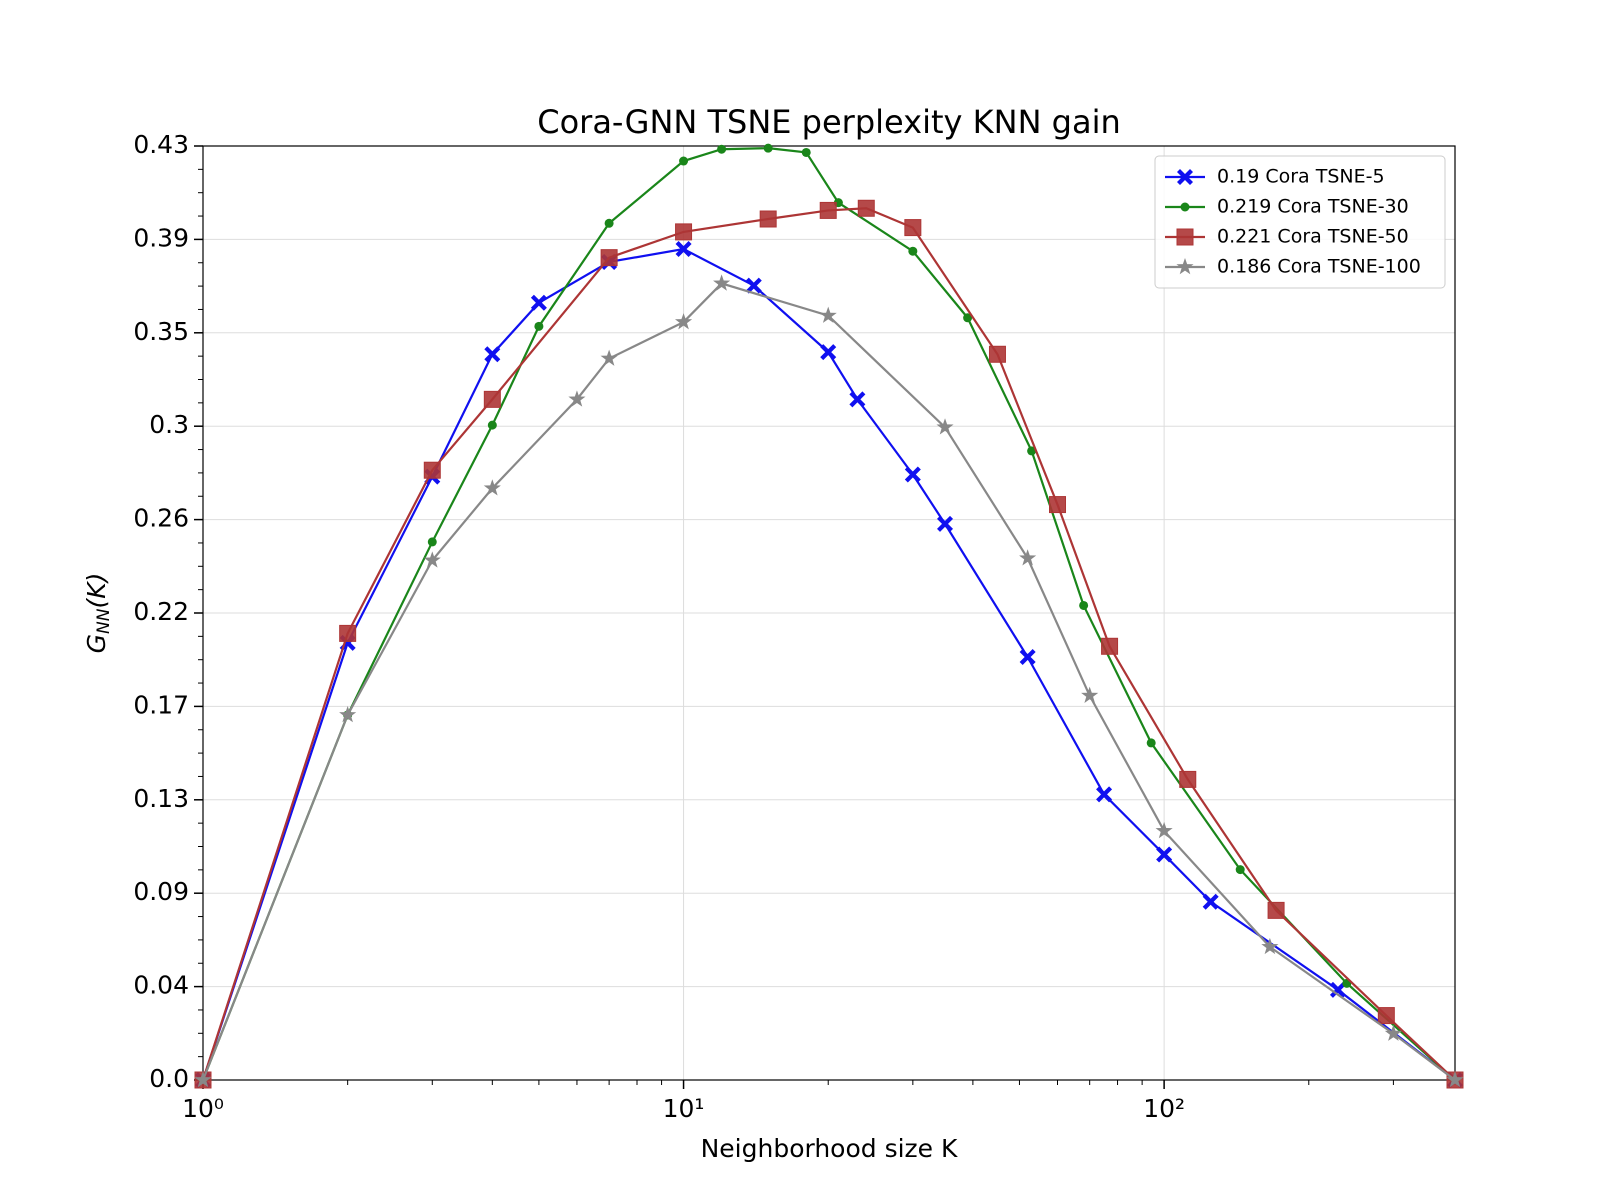 The height and width of the screenshot is (1200, 1600). I want to click on x-tick-label: 10², so click(1164, 1108).